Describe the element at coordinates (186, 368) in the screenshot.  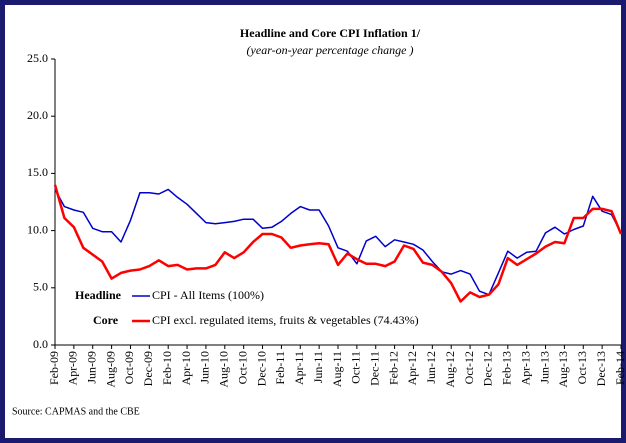
I see `x-tick-label: Apr-10` at that location.